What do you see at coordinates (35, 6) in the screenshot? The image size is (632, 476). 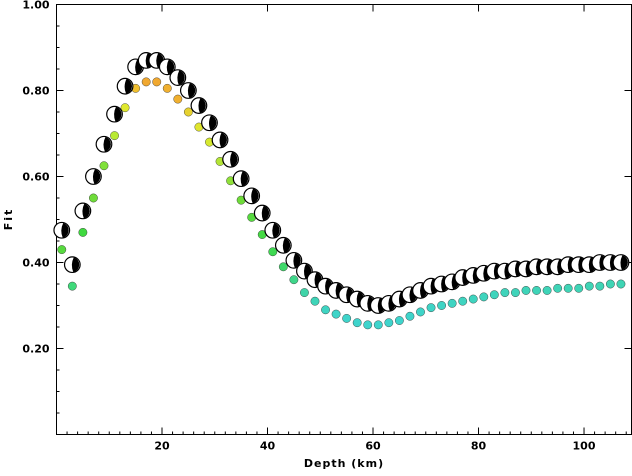 I see `y-tick-label: 1.00` at bounding box center [35, 6].